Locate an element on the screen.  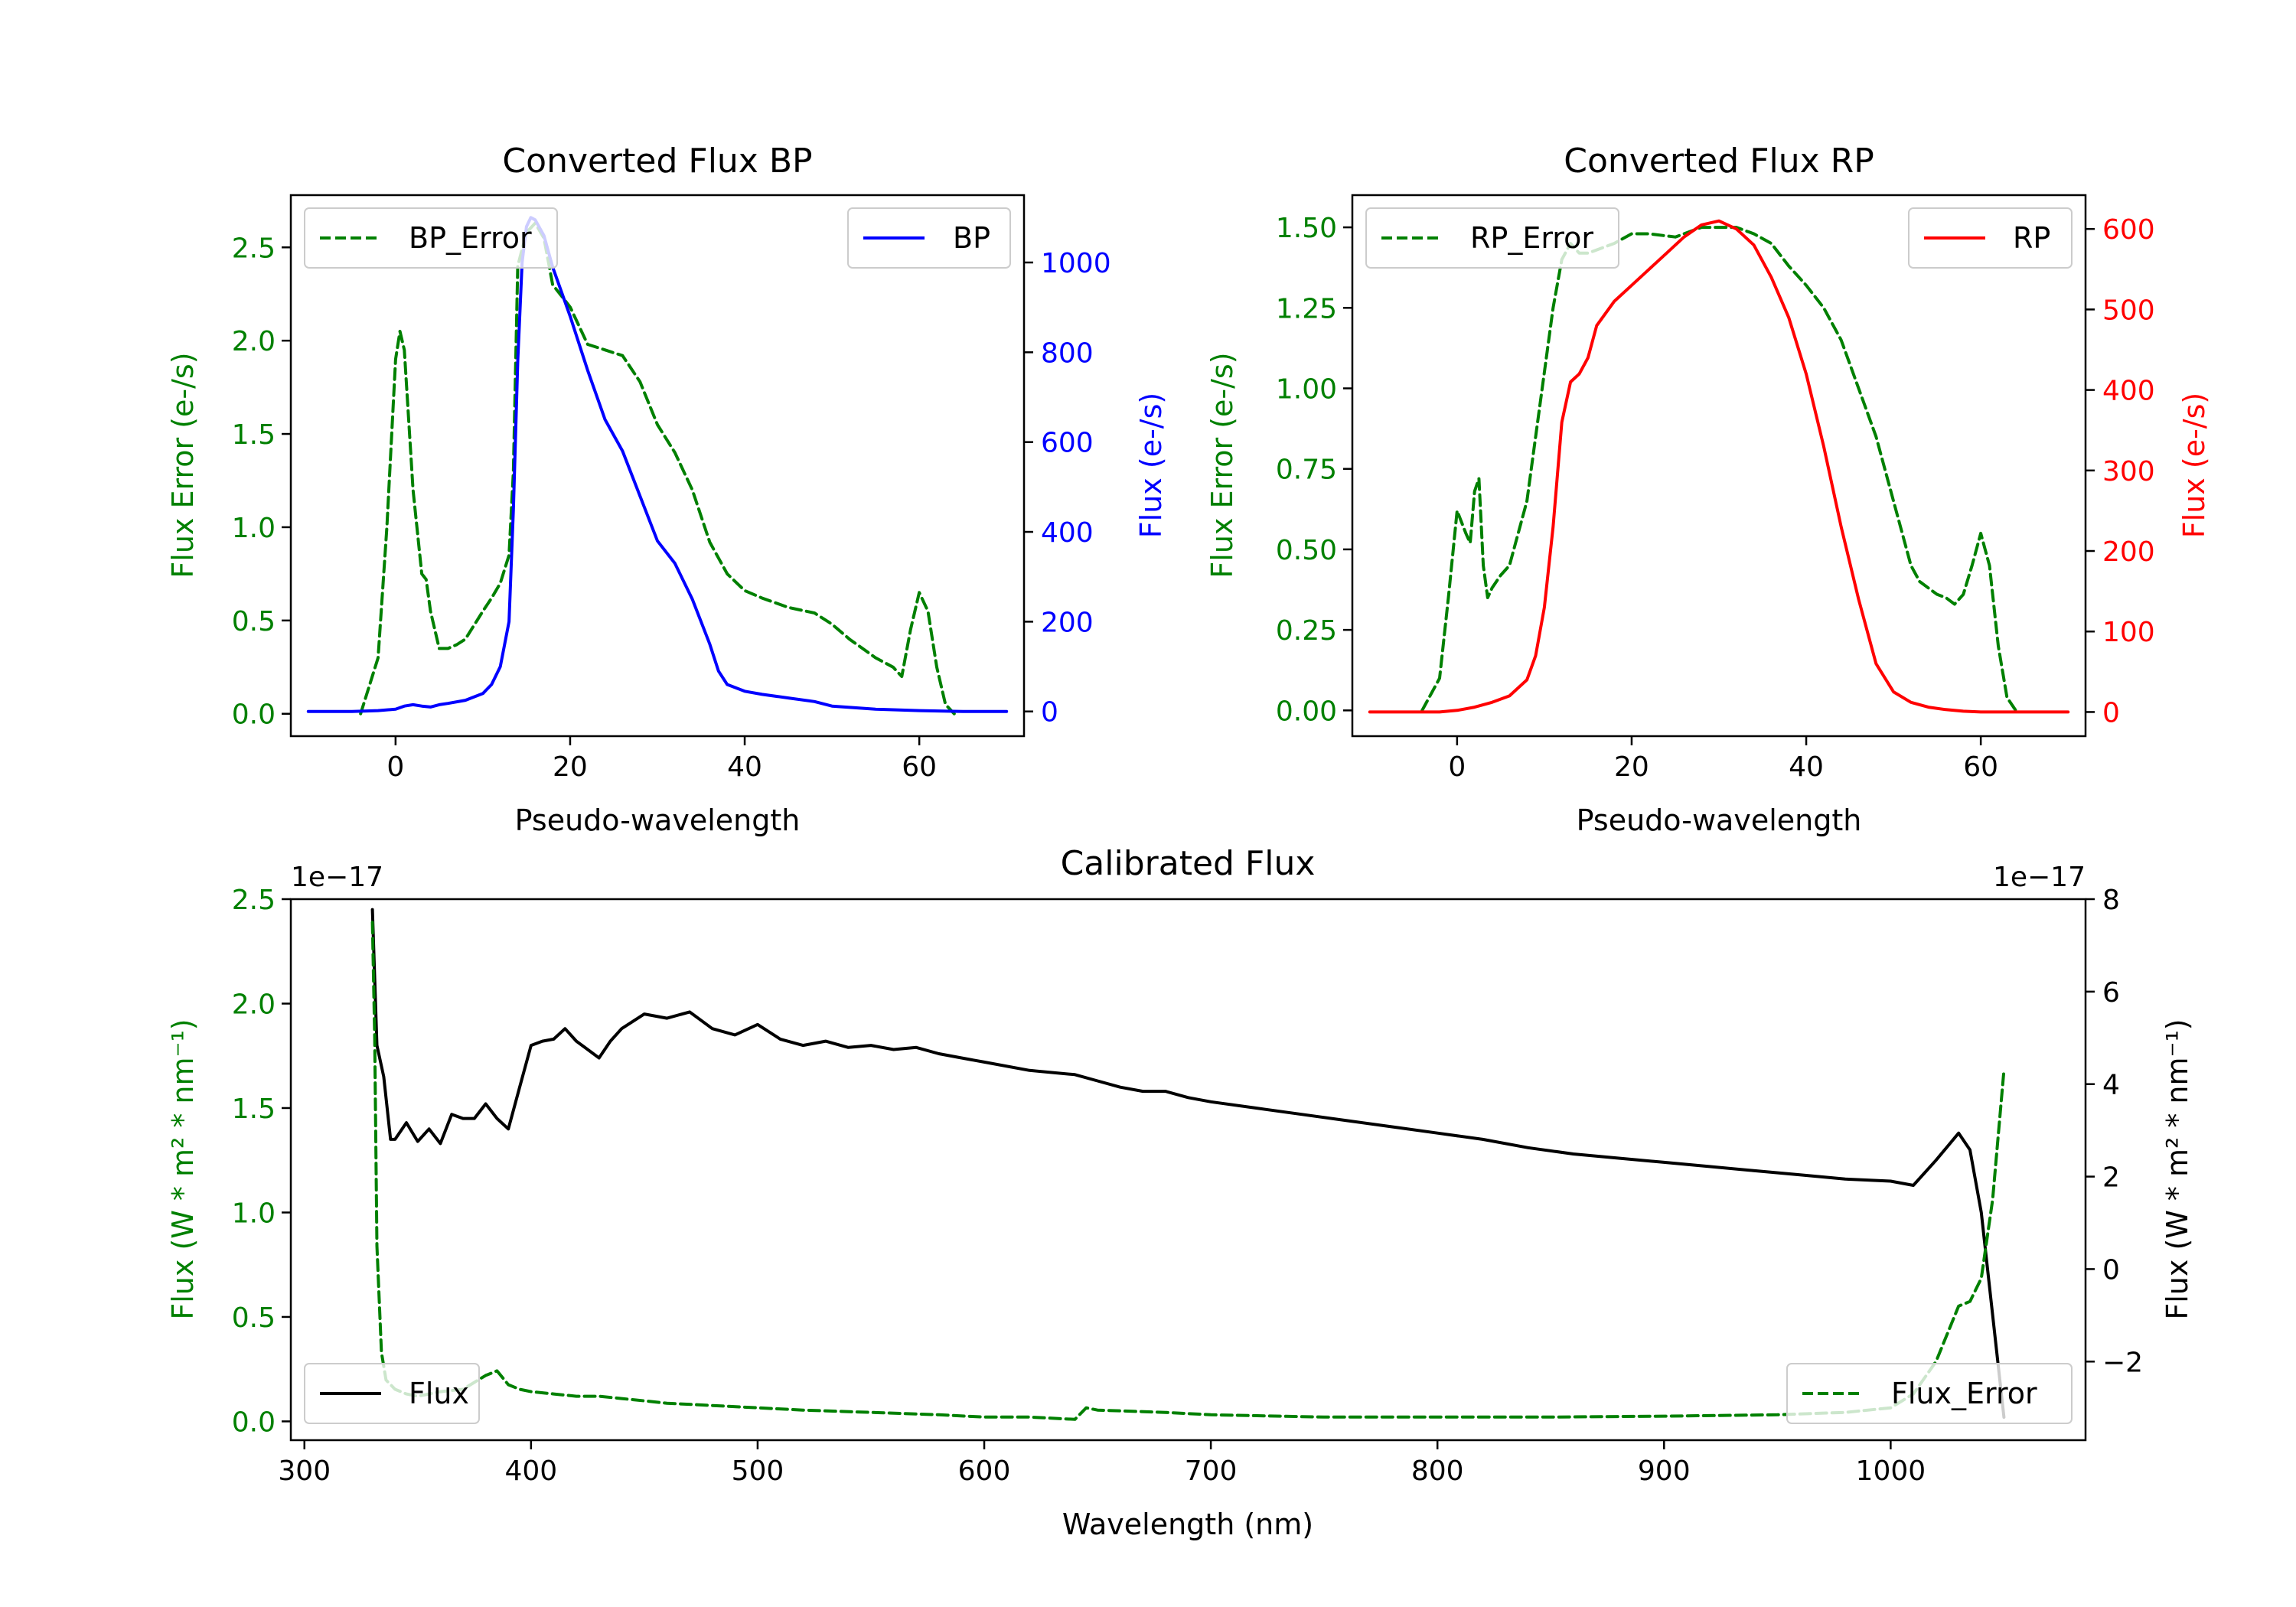
rp-left-ticks: 0.00 0.25 0.50 0.75 1.00 1.25 1.50 is located at coordinates (1314, 470).